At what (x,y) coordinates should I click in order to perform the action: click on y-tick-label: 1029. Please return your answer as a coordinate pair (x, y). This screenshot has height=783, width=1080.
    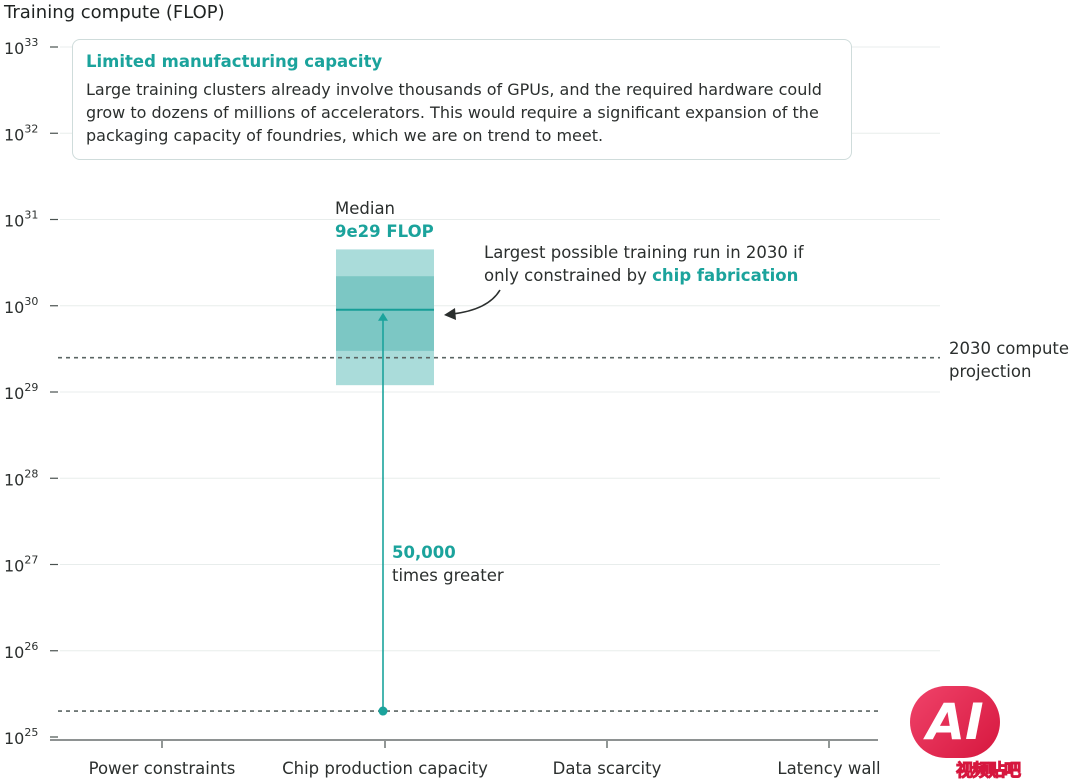
    Looking at the image, I should click on (21, 392).